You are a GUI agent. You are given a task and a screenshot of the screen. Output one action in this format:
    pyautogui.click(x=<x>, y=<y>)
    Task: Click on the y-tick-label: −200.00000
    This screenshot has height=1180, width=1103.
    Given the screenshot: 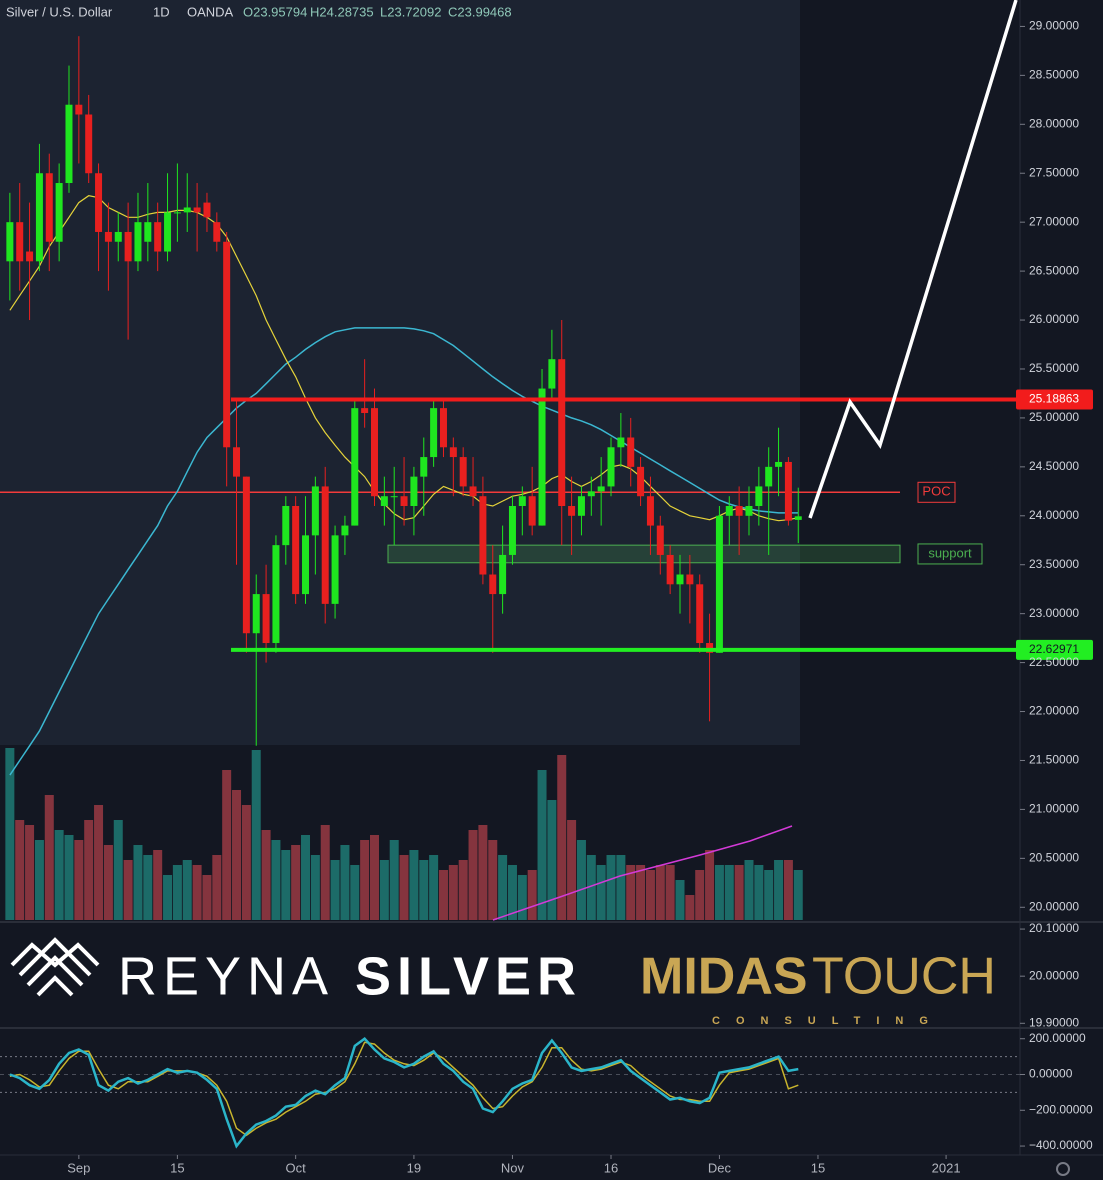 What is the action you would take?
    pyautogui.click(x=1061, y=1109)
    